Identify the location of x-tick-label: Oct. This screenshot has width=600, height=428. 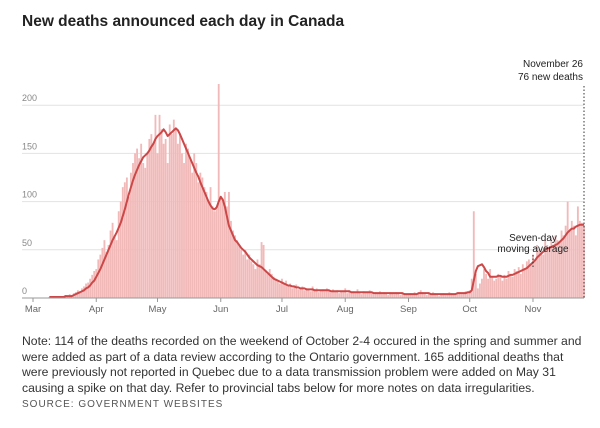
(469, 309).